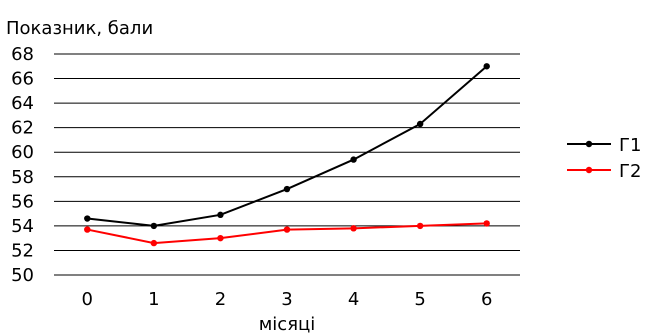 This screenshot has width=652, height=334. What do you see at coordinates (630, 145) in the screenshot?
I see `legend-label-1: Г1` at bounding box center [630, 145].